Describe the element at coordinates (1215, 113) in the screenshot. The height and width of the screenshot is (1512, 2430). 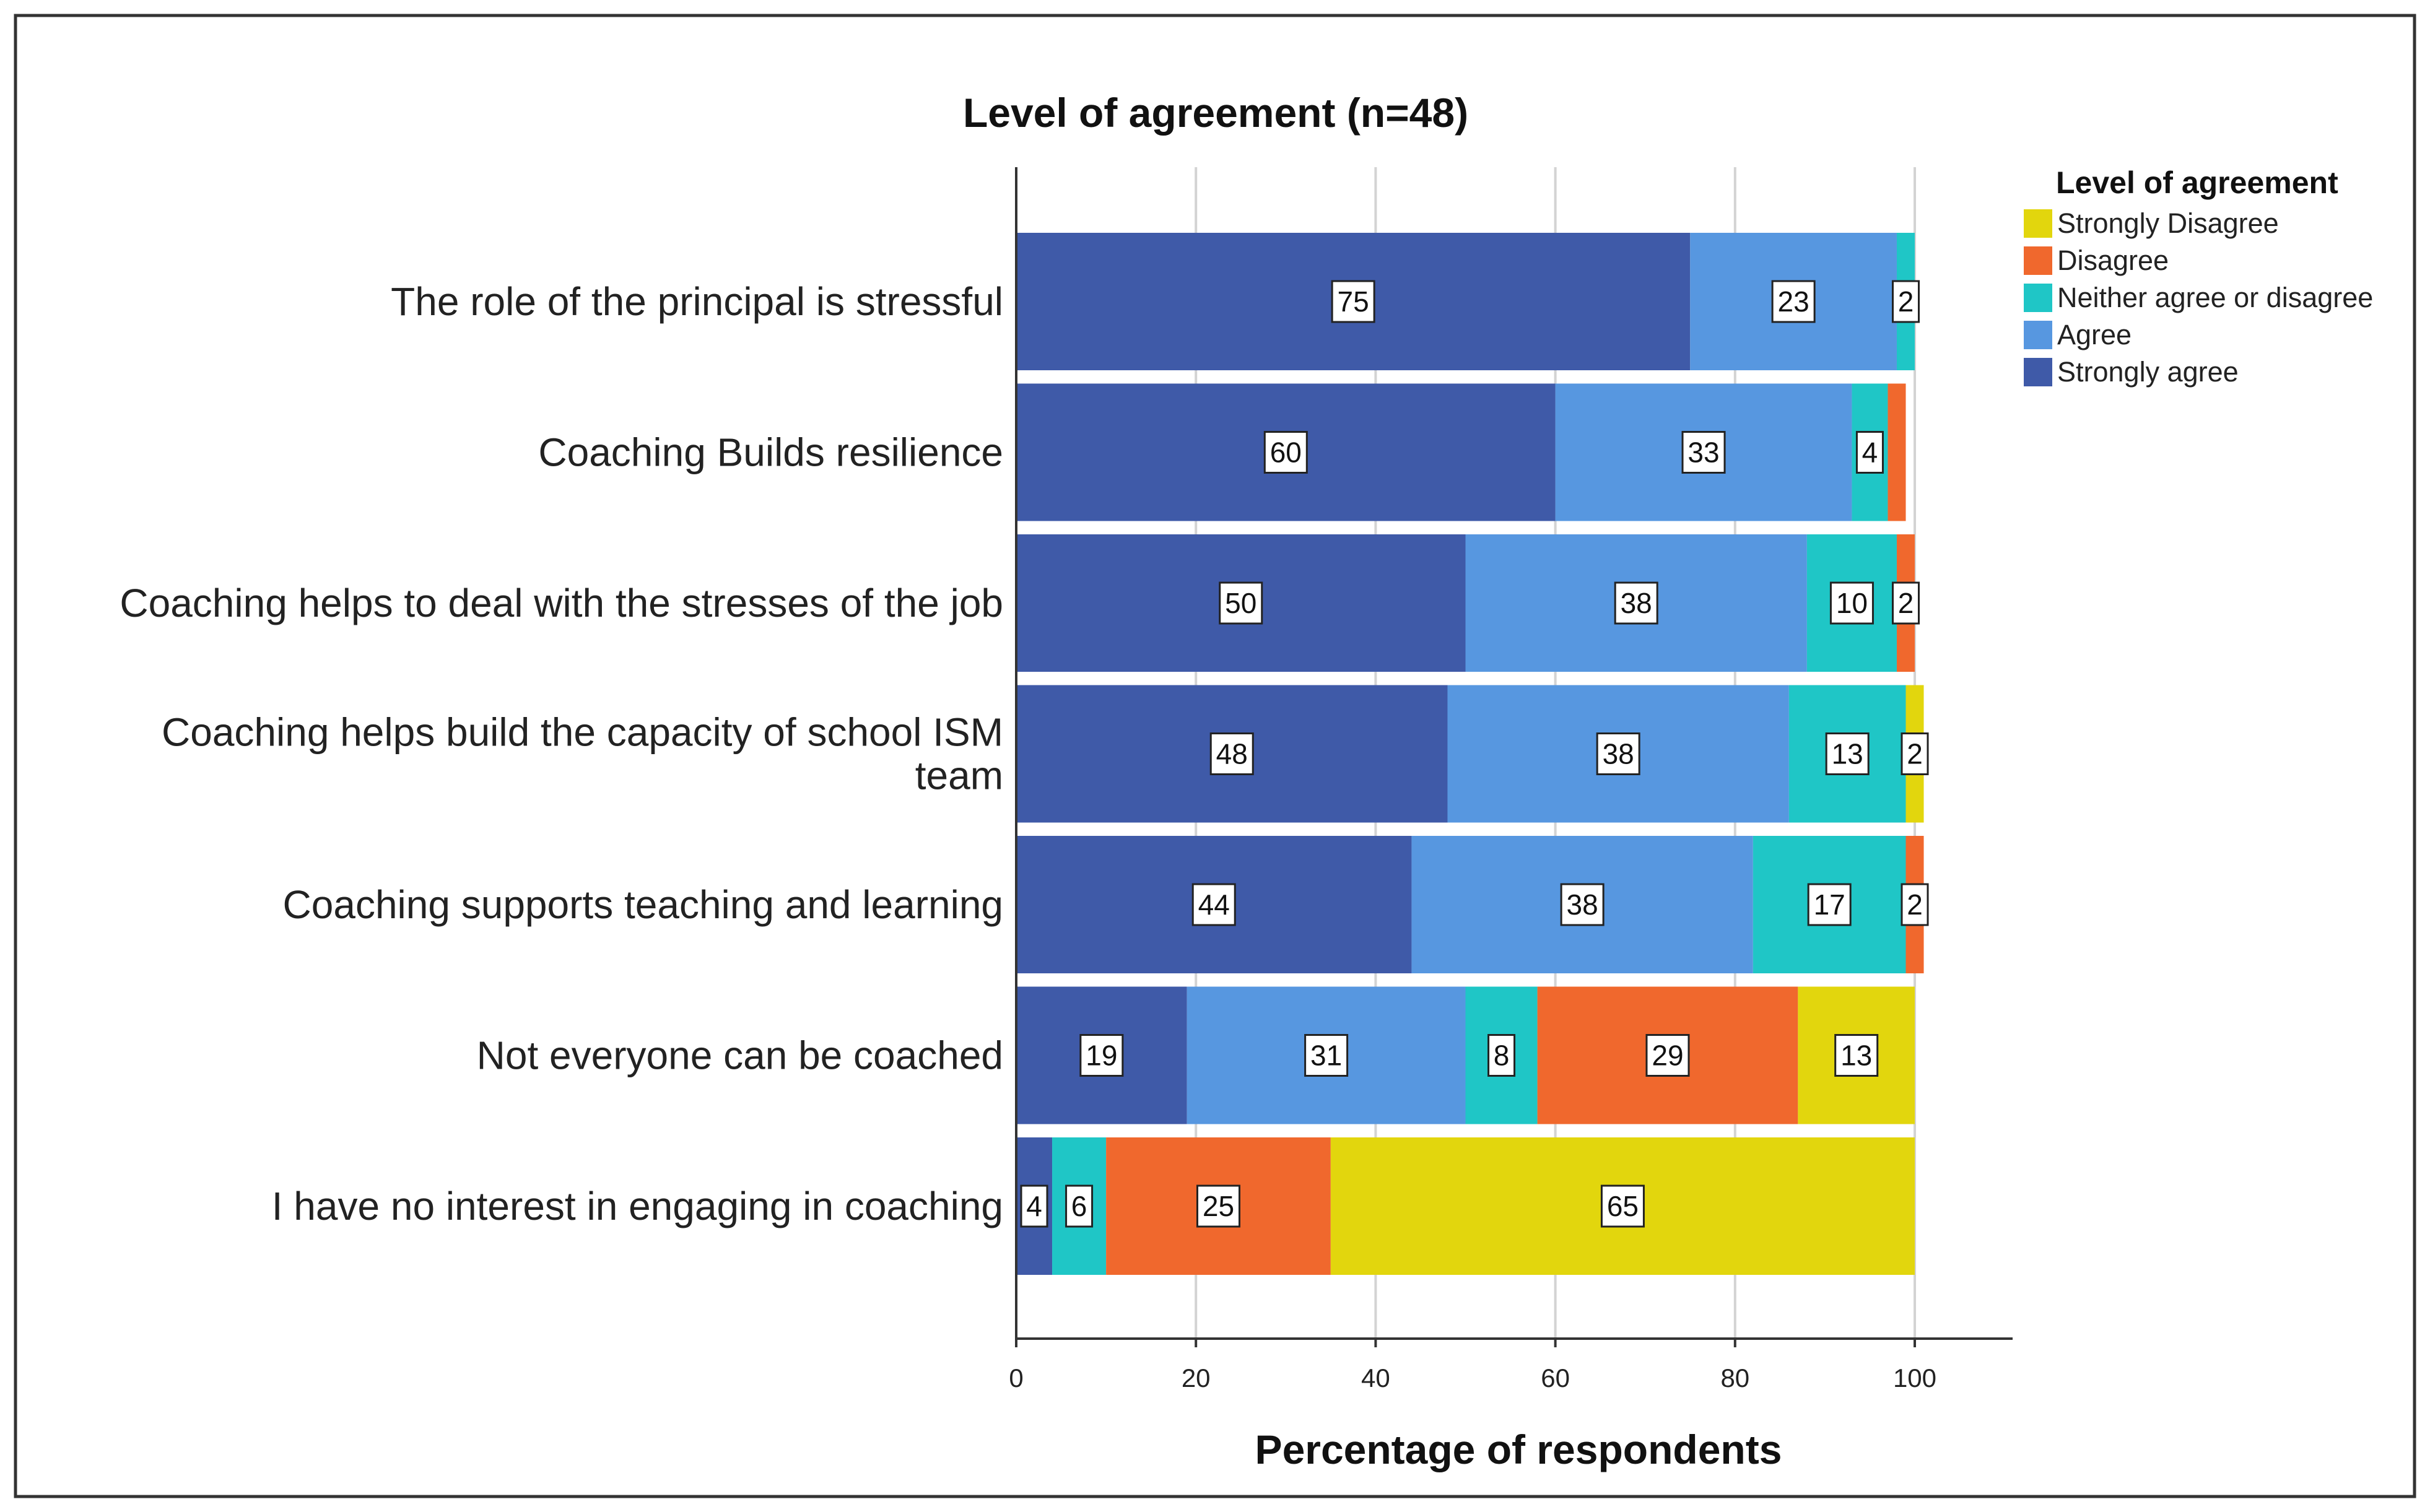
I see `chart-title: Level of agreement (n=48)` at that location.